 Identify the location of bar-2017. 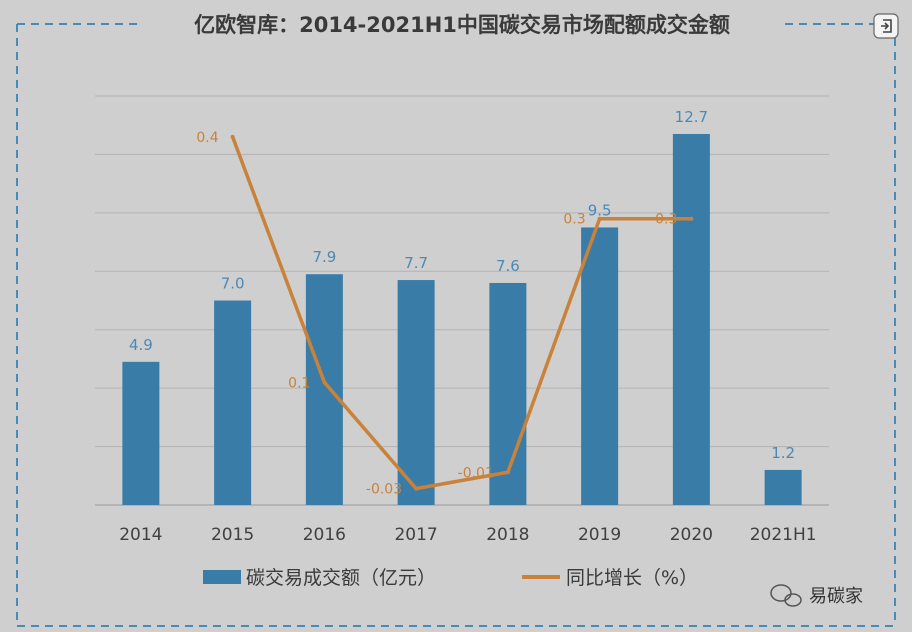
(416, 392).